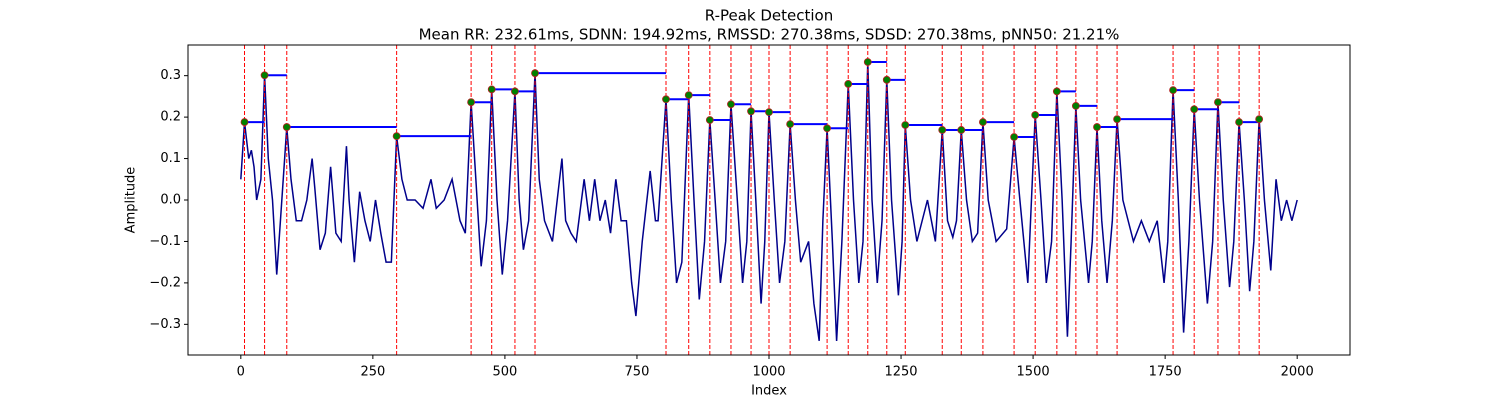  What do you see at coordinates (1297, 372) in the screenshot?
I see `x-tick-label: 2000` at bounding box center [1297, 372].